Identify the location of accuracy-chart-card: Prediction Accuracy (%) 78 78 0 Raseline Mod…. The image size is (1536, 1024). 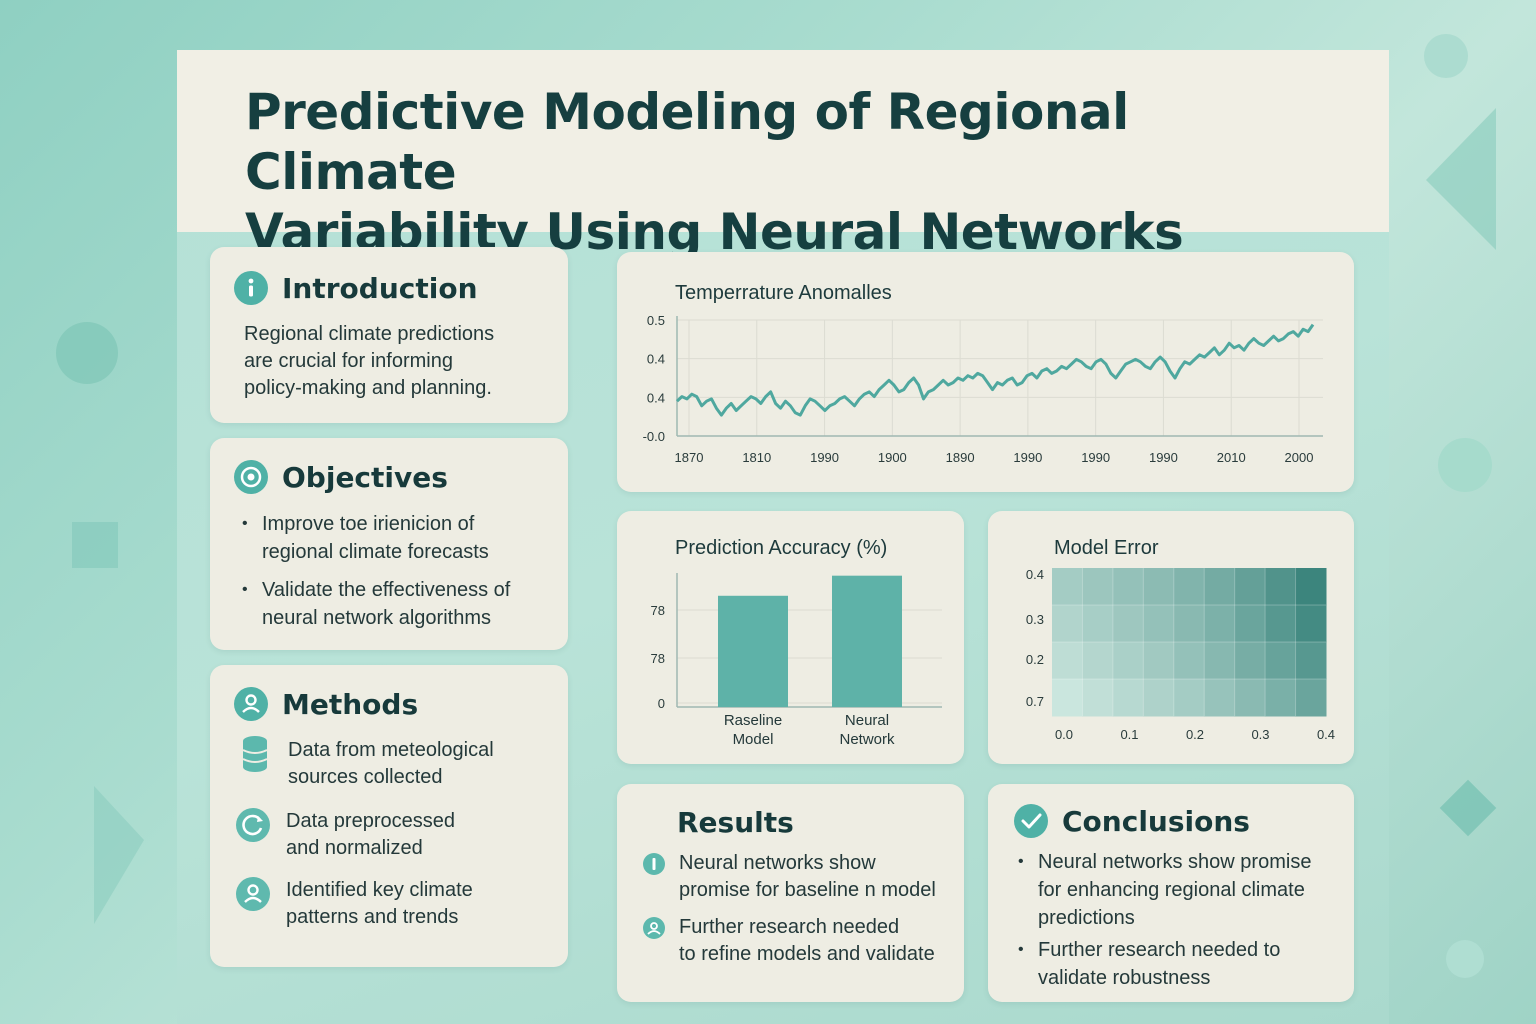
(790, 637).